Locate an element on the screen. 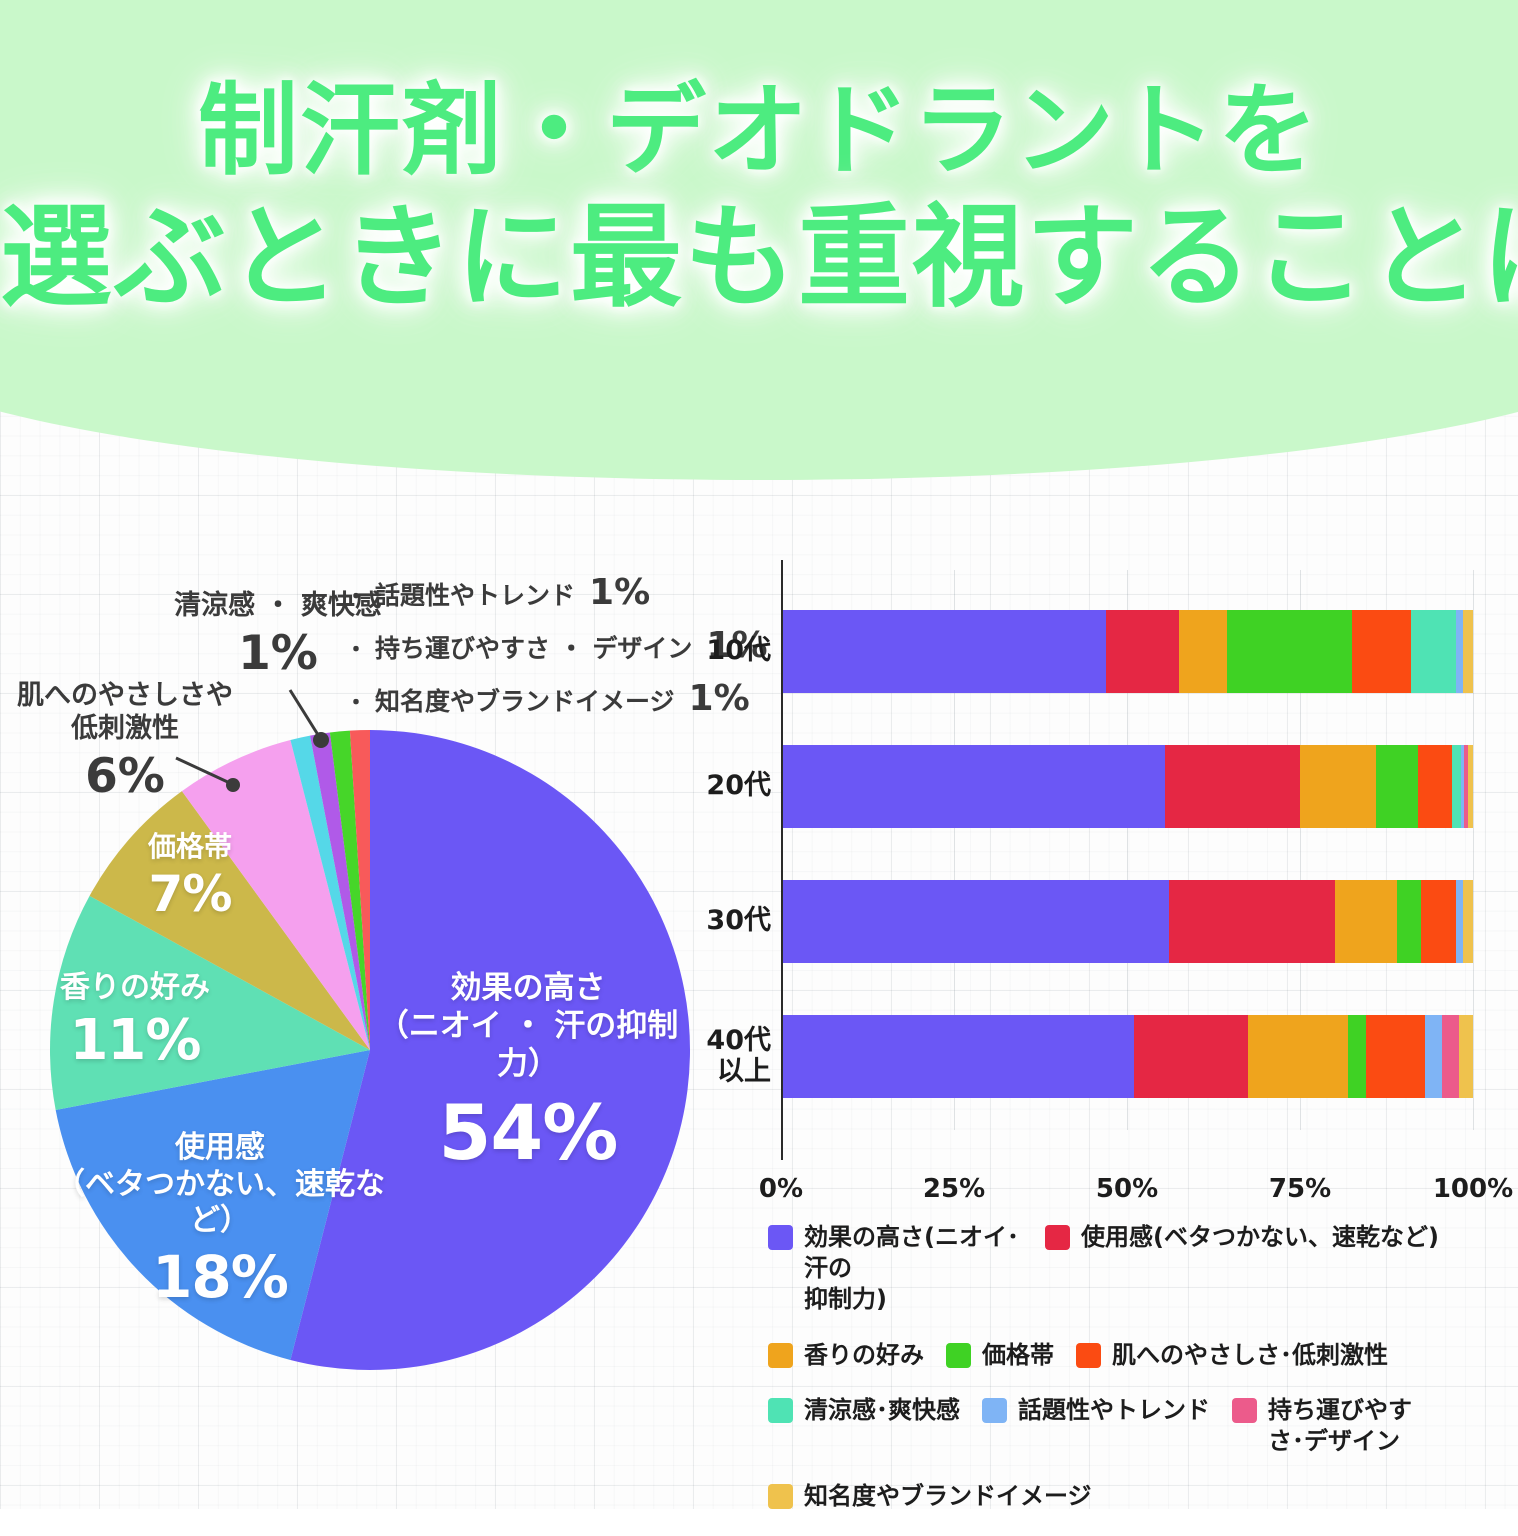 The width and height of the screenshot is (1518, 1536). legend-item: 肌へのやさしさ･低刺激性 is located at coordinates (1232, 1355).